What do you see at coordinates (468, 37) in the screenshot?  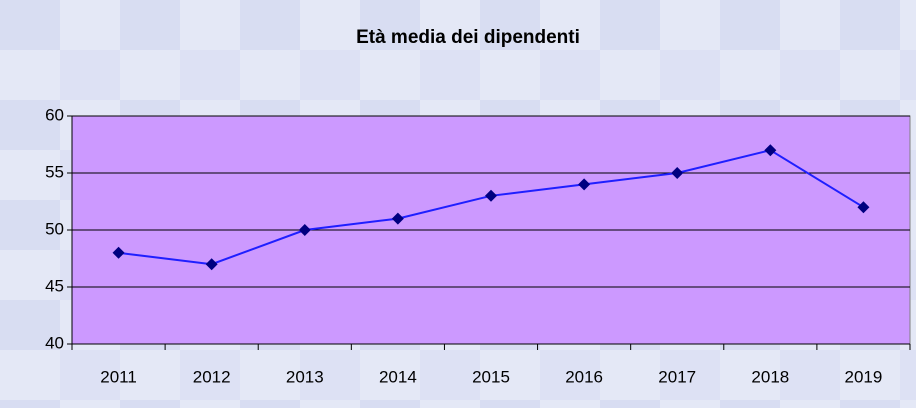 I see `chart-title: Età media dei dipendenti` at bounding box center [468, 37].